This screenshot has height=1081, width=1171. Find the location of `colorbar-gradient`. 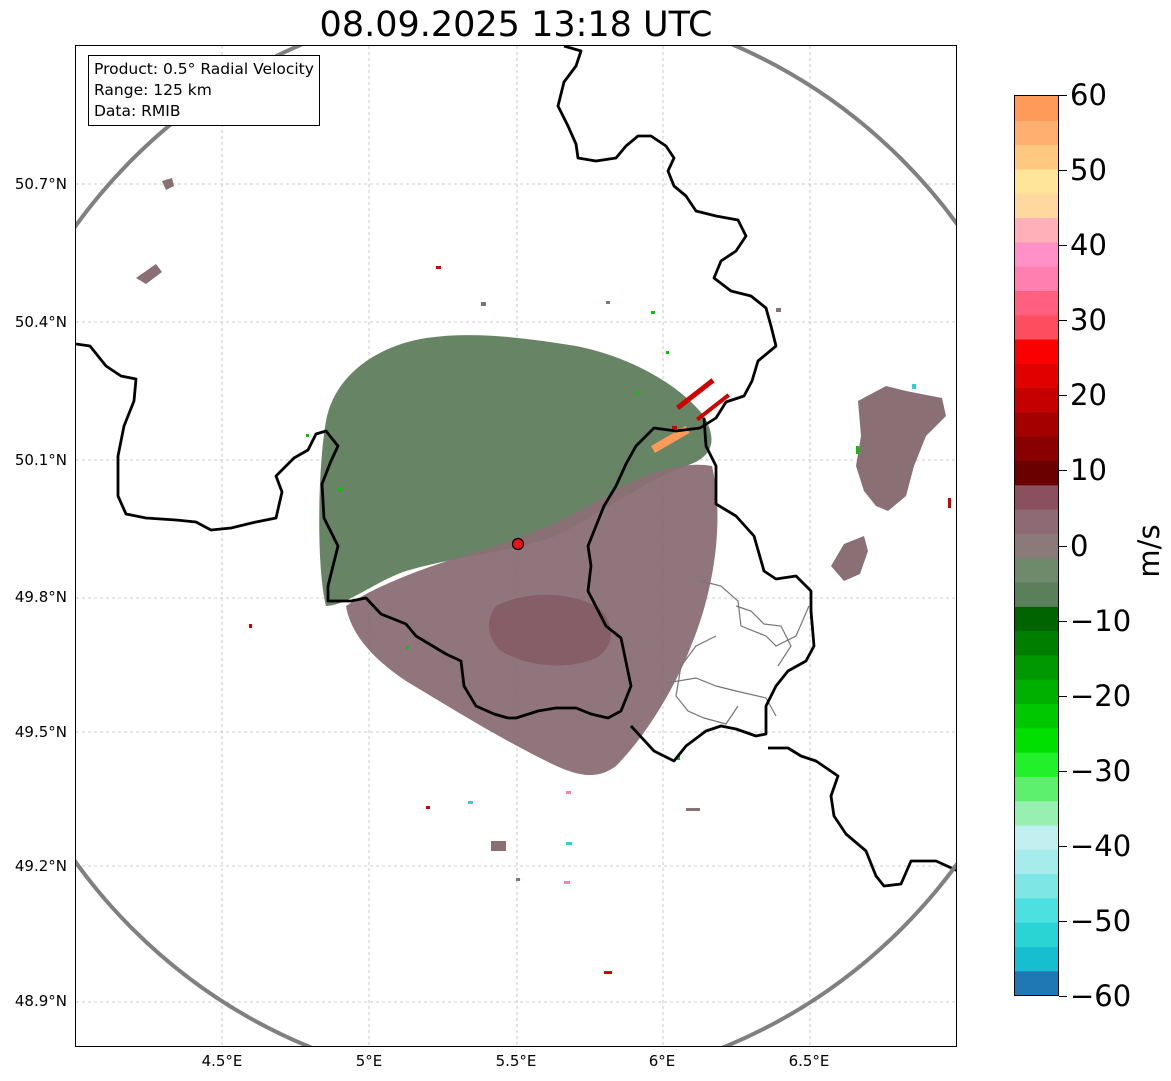

colorbar-gradient is located at coordinates (1036, 545).